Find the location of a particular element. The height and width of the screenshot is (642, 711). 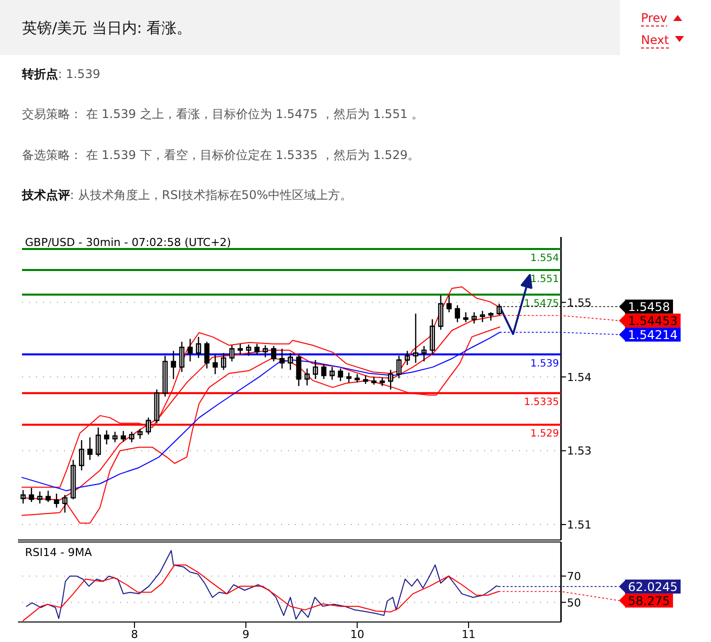

data-label: 58.275 is located at coordinates (649, 601).